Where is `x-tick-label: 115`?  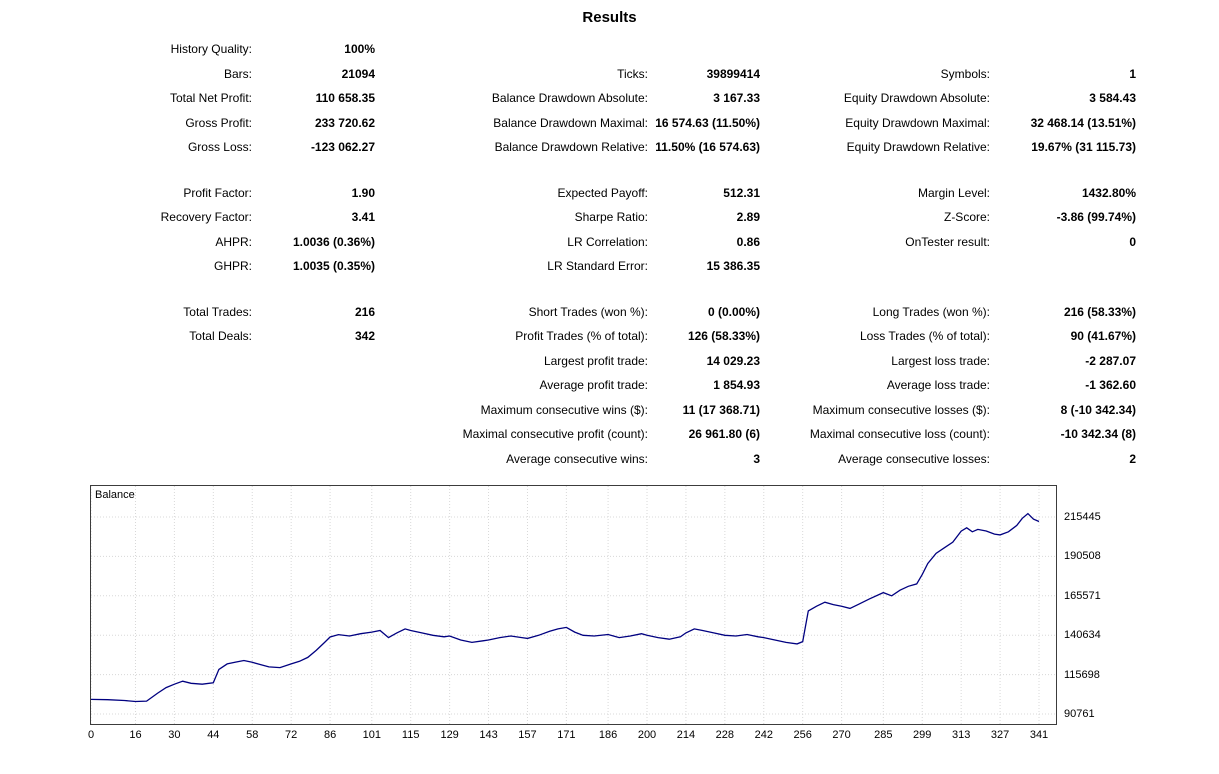
x-tick-label: 115 is located at coordinates (410, 735).